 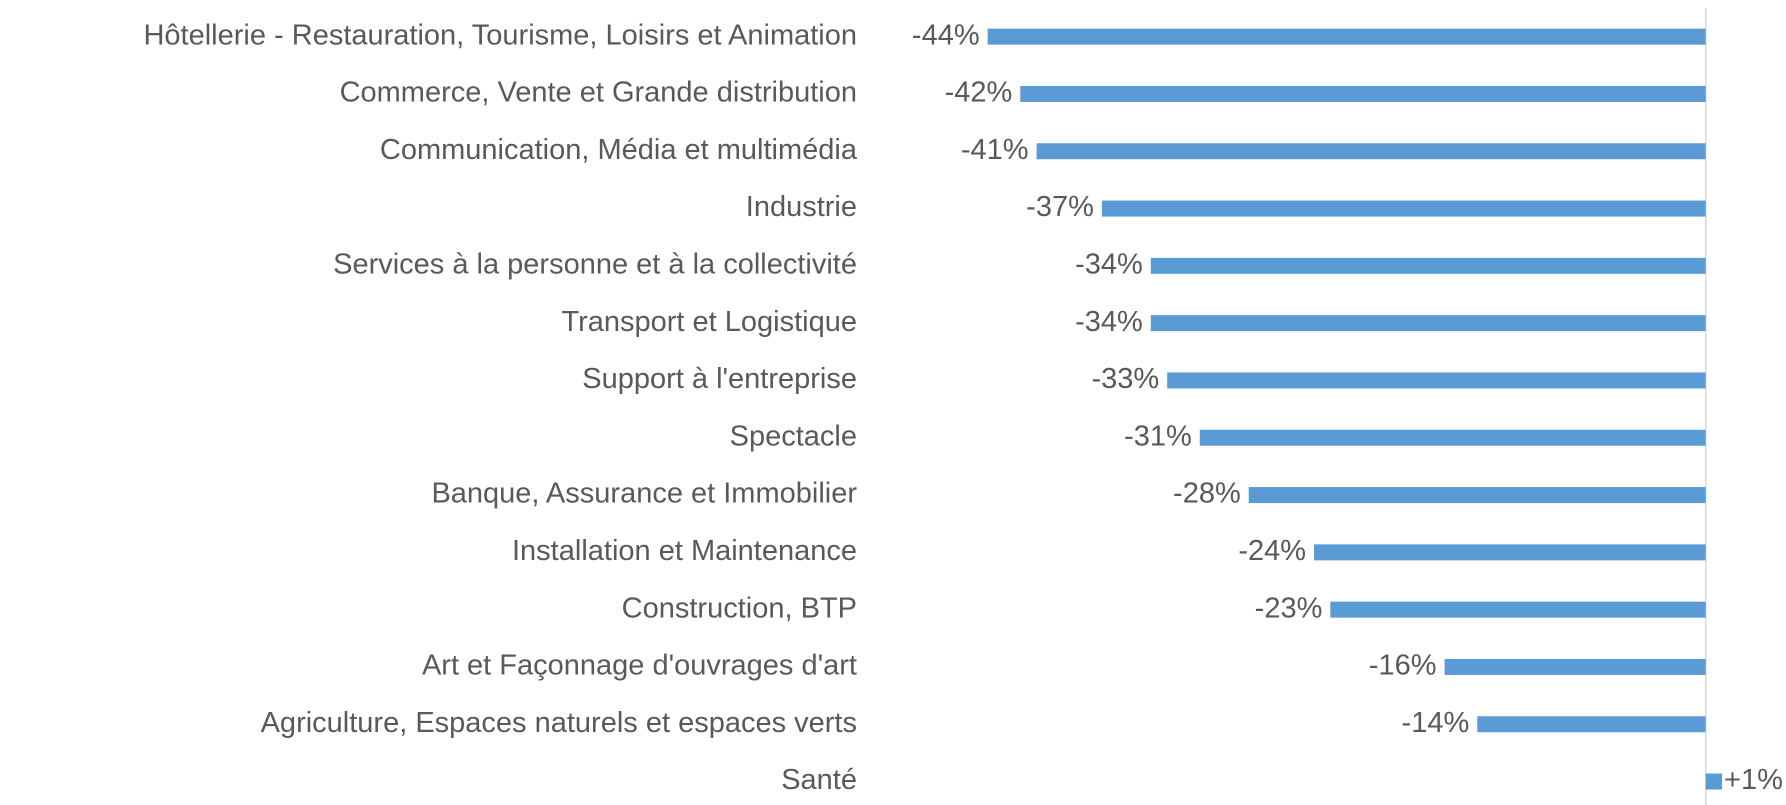 What do you see at coordinates (801, 207) in the screenshot?
I see `y-tick-label: Industrie` at bounding box center [801, 207].